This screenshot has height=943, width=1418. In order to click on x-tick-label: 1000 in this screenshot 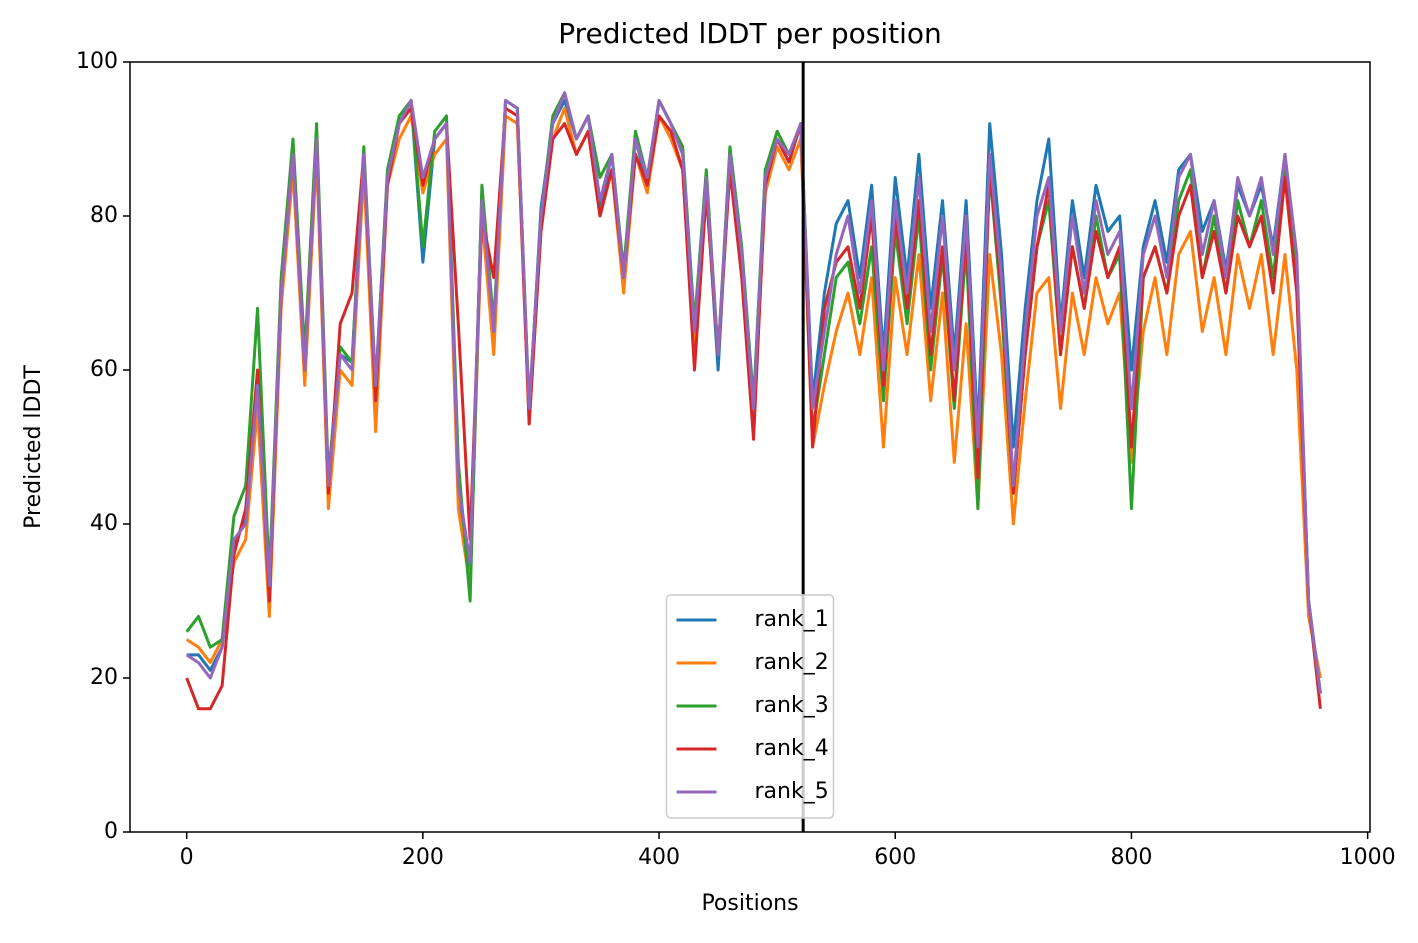, I will do `click(1368, 857)`.